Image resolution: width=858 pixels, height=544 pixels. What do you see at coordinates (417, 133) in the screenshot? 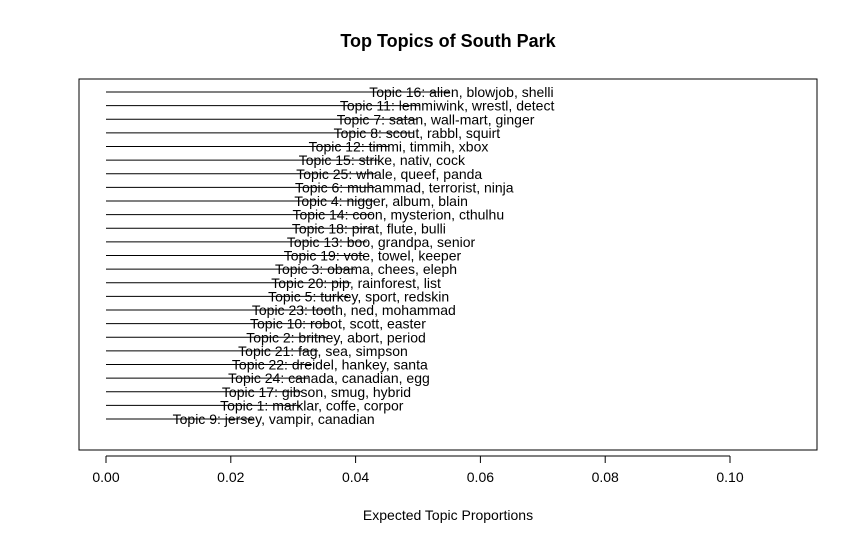
I see `bar-label: Topic 8: scout, rabbl, squirt` at bounding box center [417, 133].